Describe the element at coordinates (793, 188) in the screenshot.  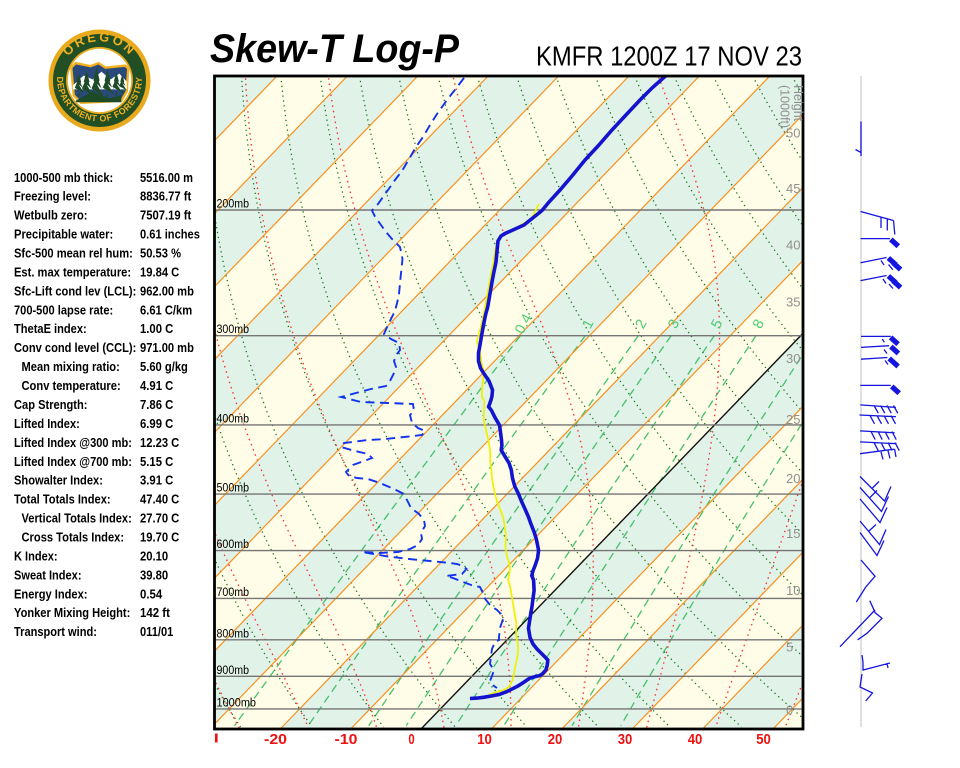
I see `svg-text: 45` at that location.